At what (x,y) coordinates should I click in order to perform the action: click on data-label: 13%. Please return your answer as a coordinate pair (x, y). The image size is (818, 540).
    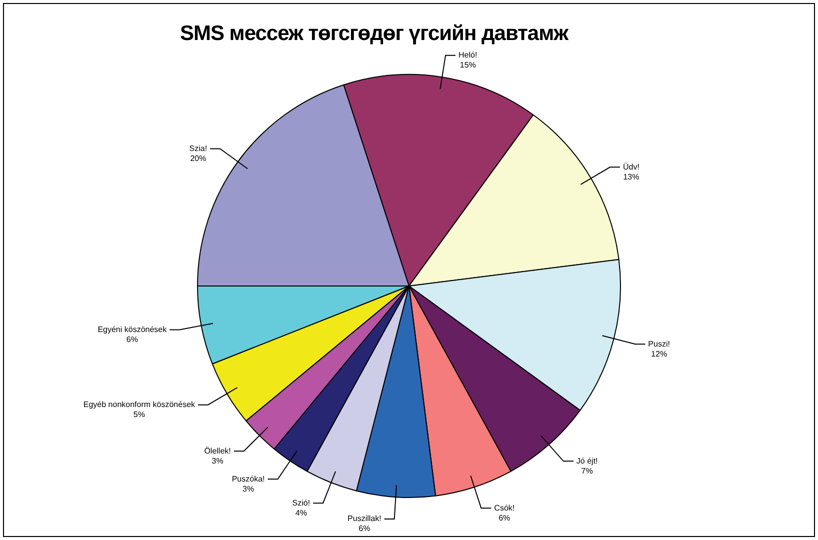
    Looking at the image, I should click on (631, 177).